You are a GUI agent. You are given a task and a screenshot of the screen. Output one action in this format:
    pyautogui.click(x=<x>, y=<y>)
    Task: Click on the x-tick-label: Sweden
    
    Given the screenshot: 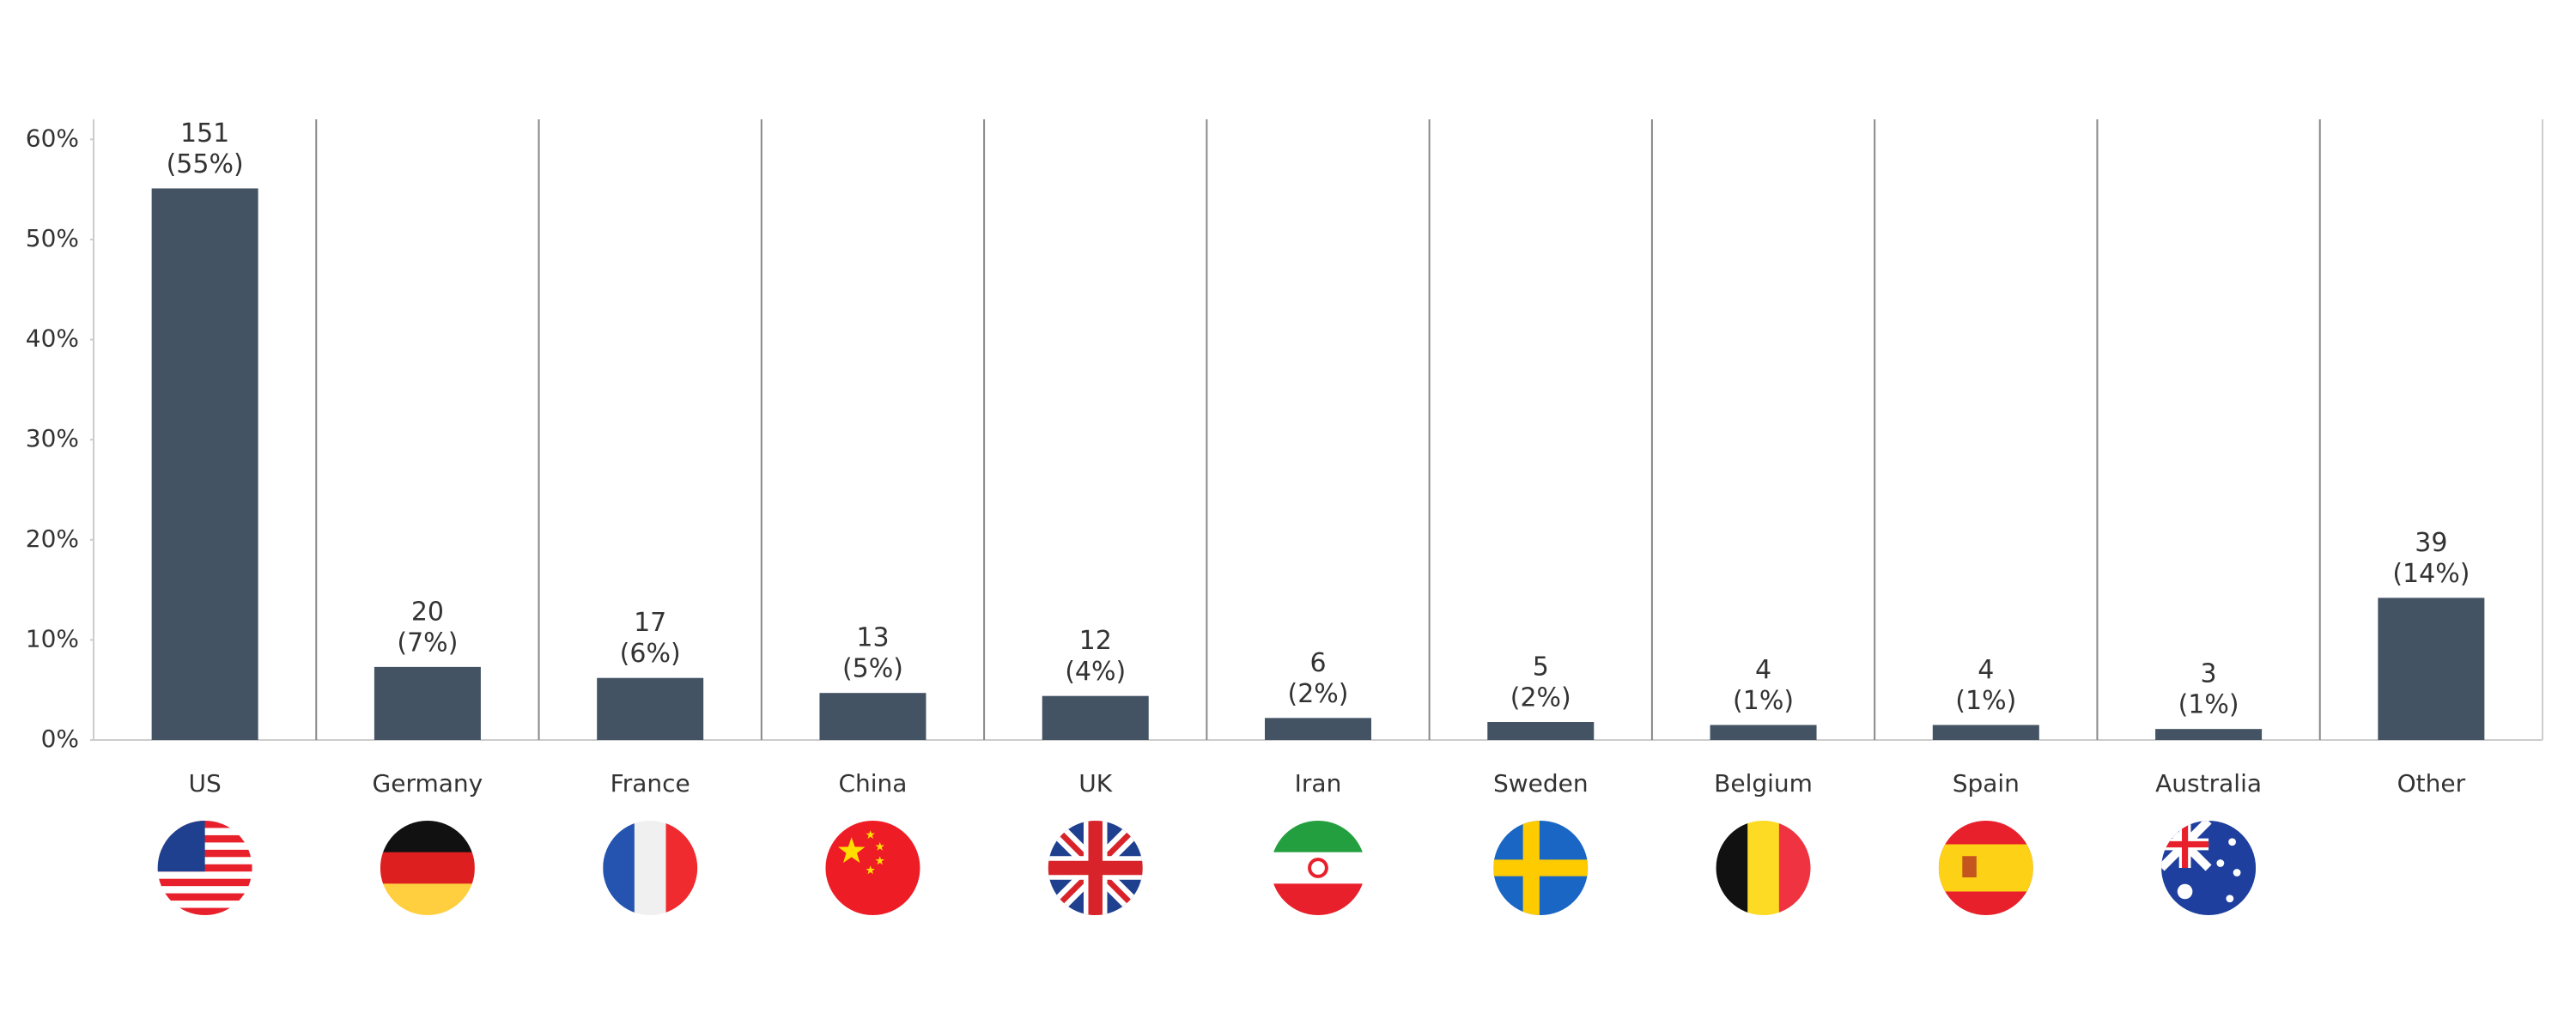 What is the action you would take?
    pyautogui.click(x=1541, y=783)
    